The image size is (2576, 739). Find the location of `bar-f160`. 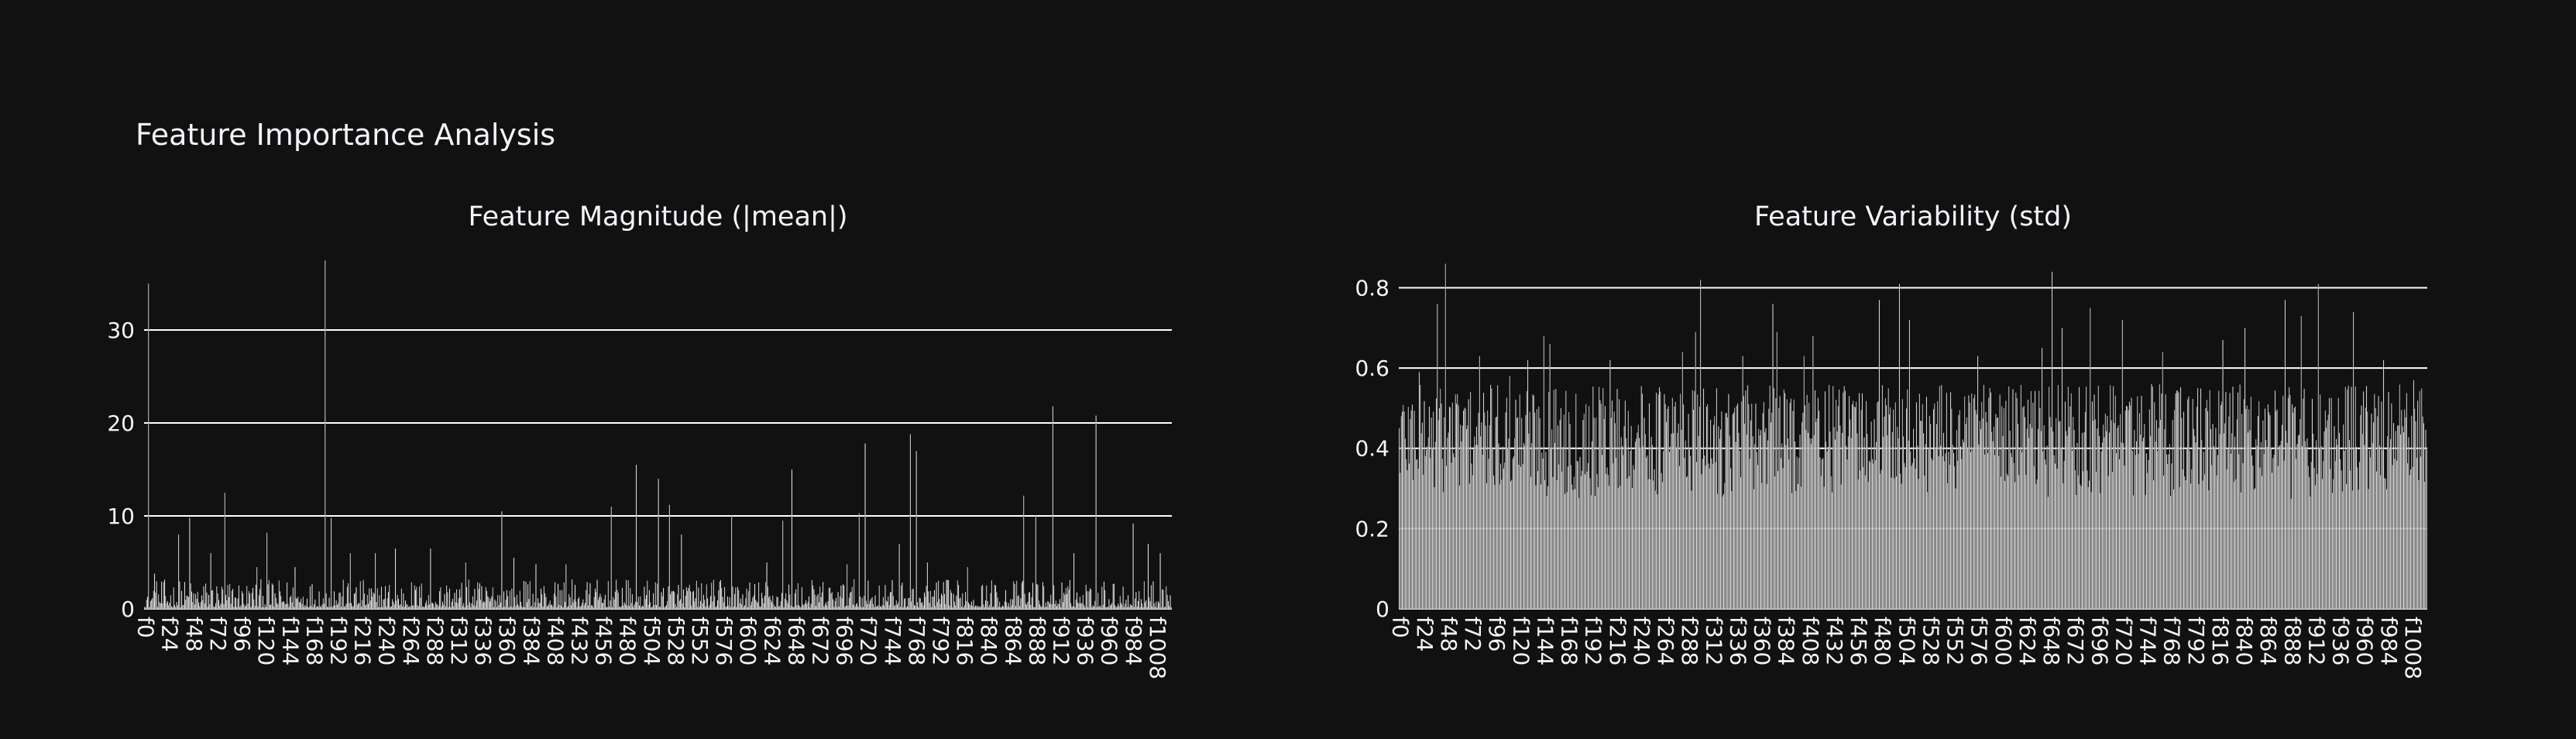

bar-f160 is located at coordinates (305, 607).